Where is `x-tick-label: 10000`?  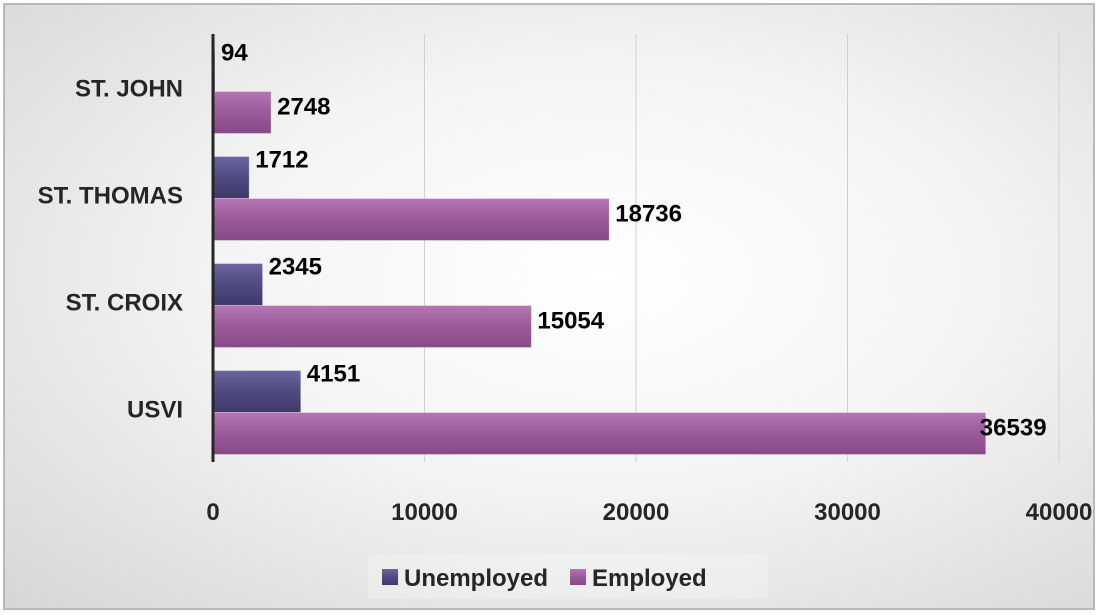 x-tick-label: 10000 is located at coordinates (424, 512).